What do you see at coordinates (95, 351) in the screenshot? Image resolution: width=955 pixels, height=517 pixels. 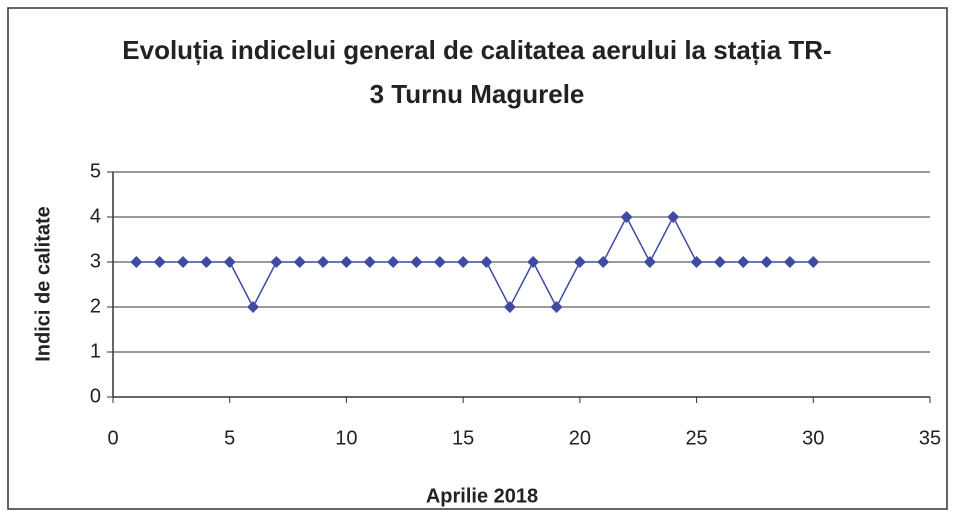 I see `y-tick-label: 1` at bounding box center [95, 351].